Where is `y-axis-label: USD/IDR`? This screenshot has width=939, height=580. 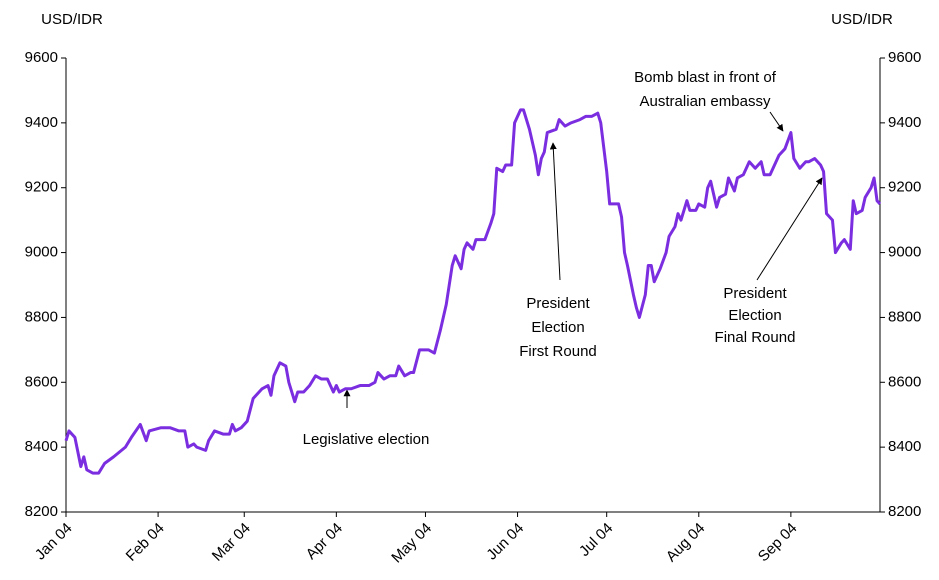 y-axis-label: USD/IDR is located at coordinates (72, 19).